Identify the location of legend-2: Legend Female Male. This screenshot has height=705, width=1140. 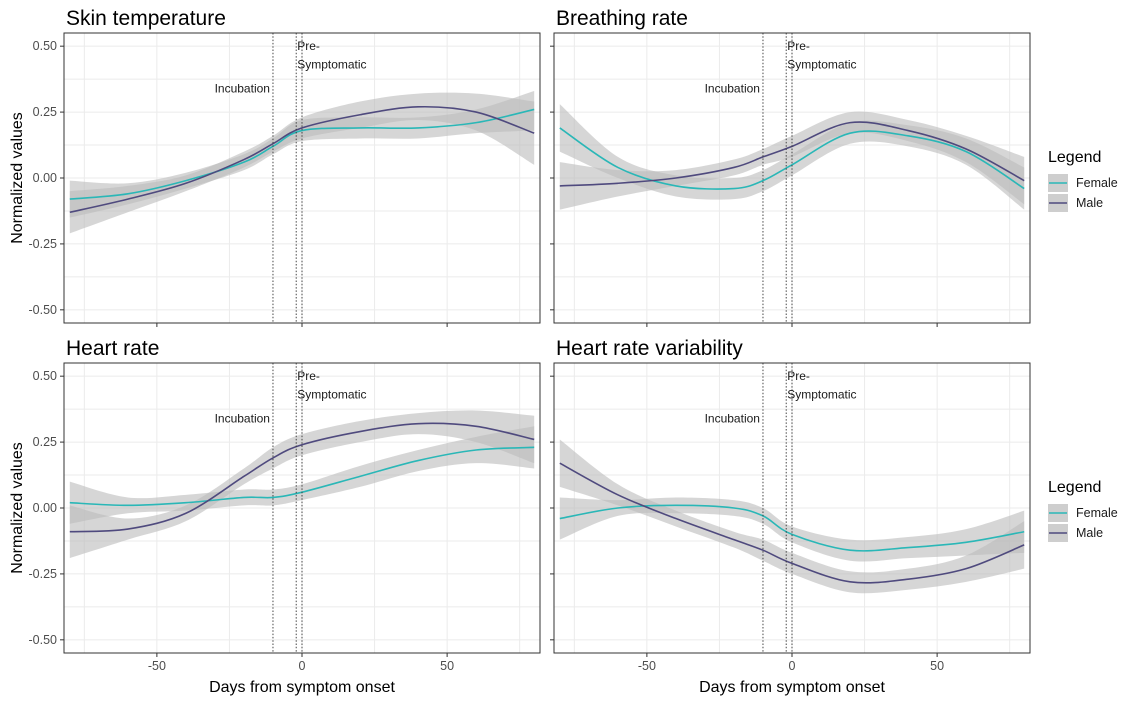
(1083, 510).